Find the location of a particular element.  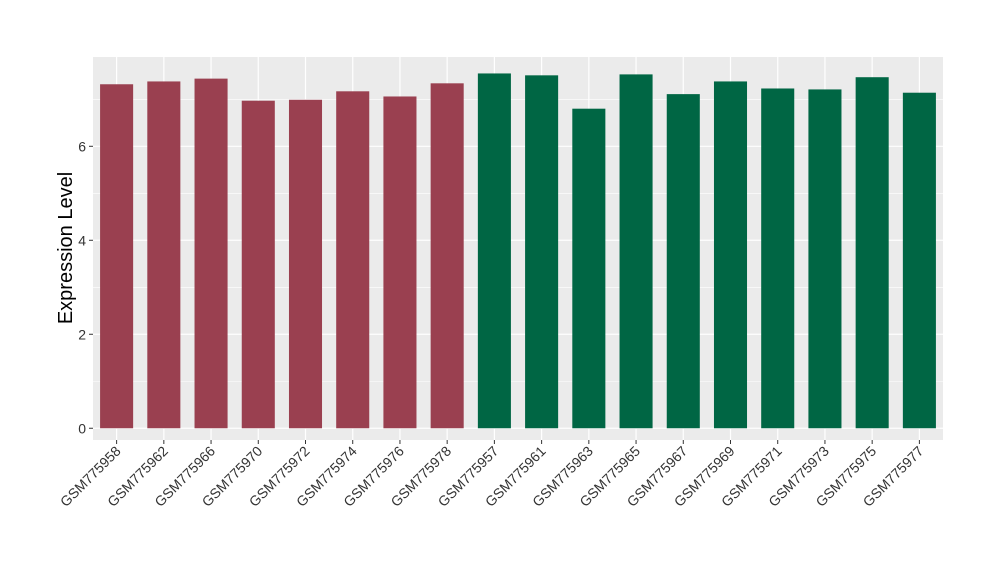

bar-GSM775971 is located at coordinates (778, 258).